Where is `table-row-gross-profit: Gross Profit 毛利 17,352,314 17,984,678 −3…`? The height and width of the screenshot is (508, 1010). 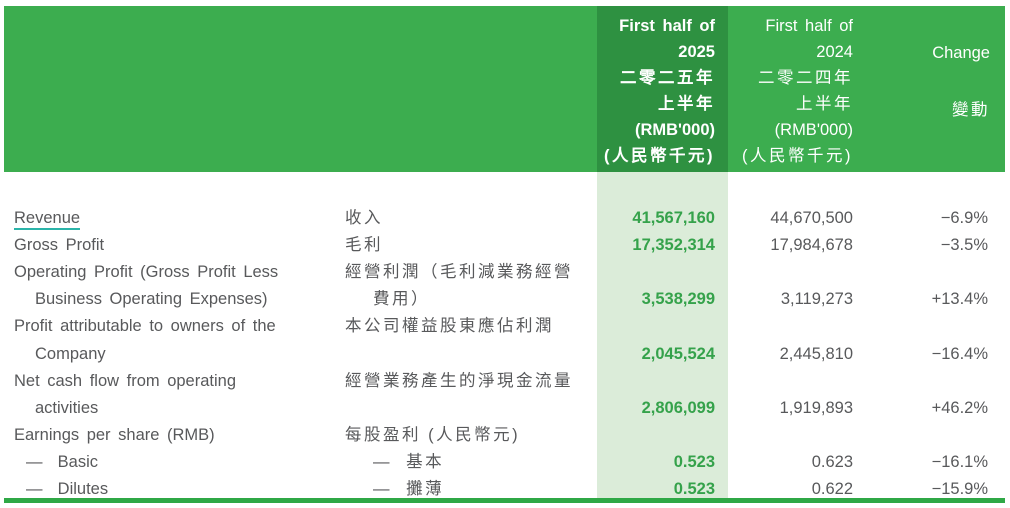
table-row-gross-profit: Gross Profit 毛利 17,352,314 17,984,678 −3… is located at coordinates (505, 245).